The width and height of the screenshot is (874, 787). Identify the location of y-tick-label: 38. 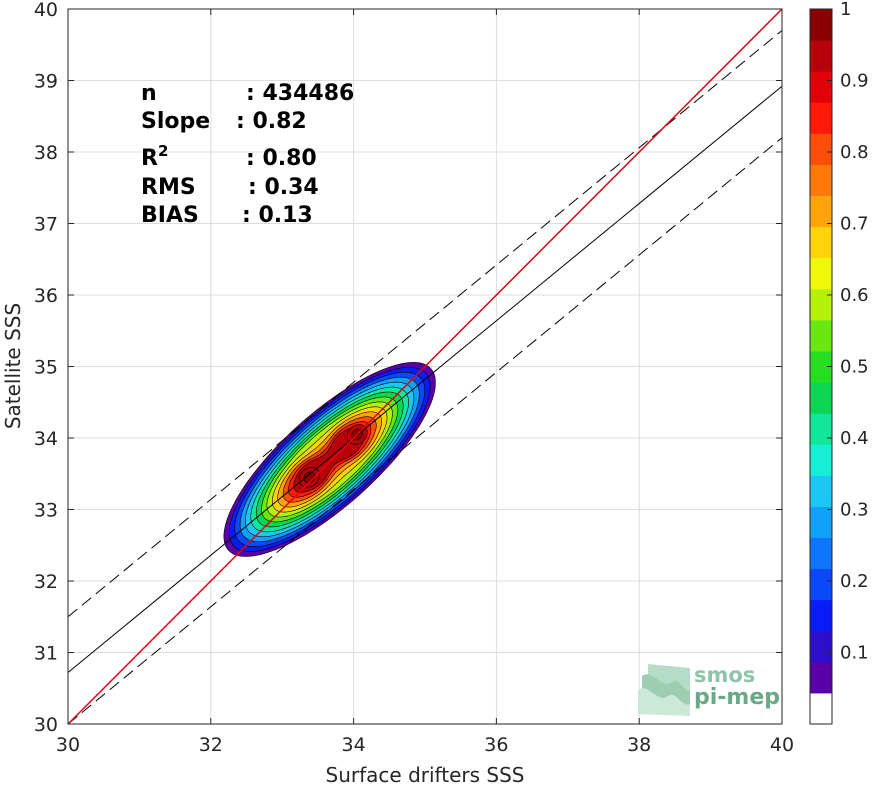
(46, 153).